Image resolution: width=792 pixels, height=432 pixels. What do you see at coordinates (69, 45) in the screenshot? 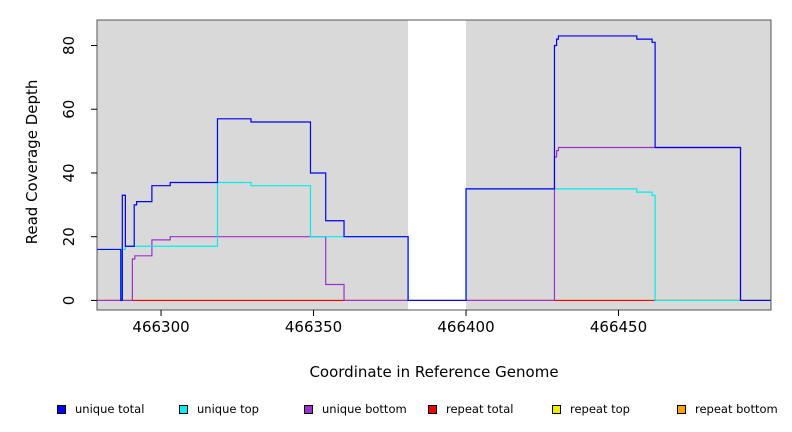
I see `y-tick-label: 80` at bounding box center [69, 45].